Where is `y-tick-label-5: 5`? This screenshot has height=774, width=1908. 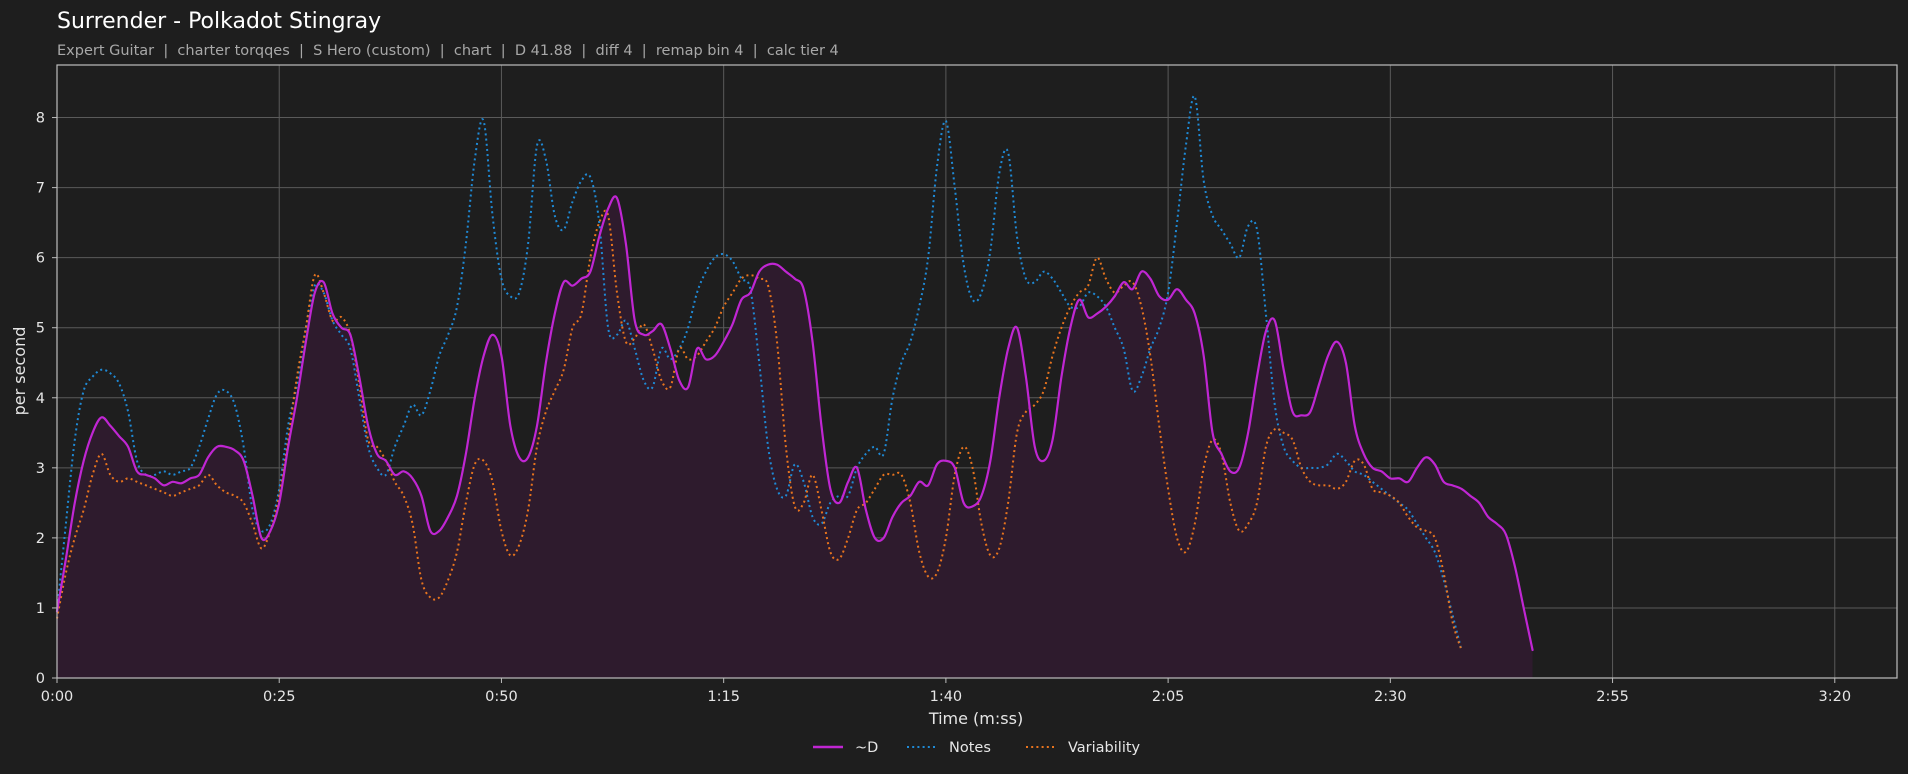 y-tick-label-5: 5 is located at coordinates (40, 329).